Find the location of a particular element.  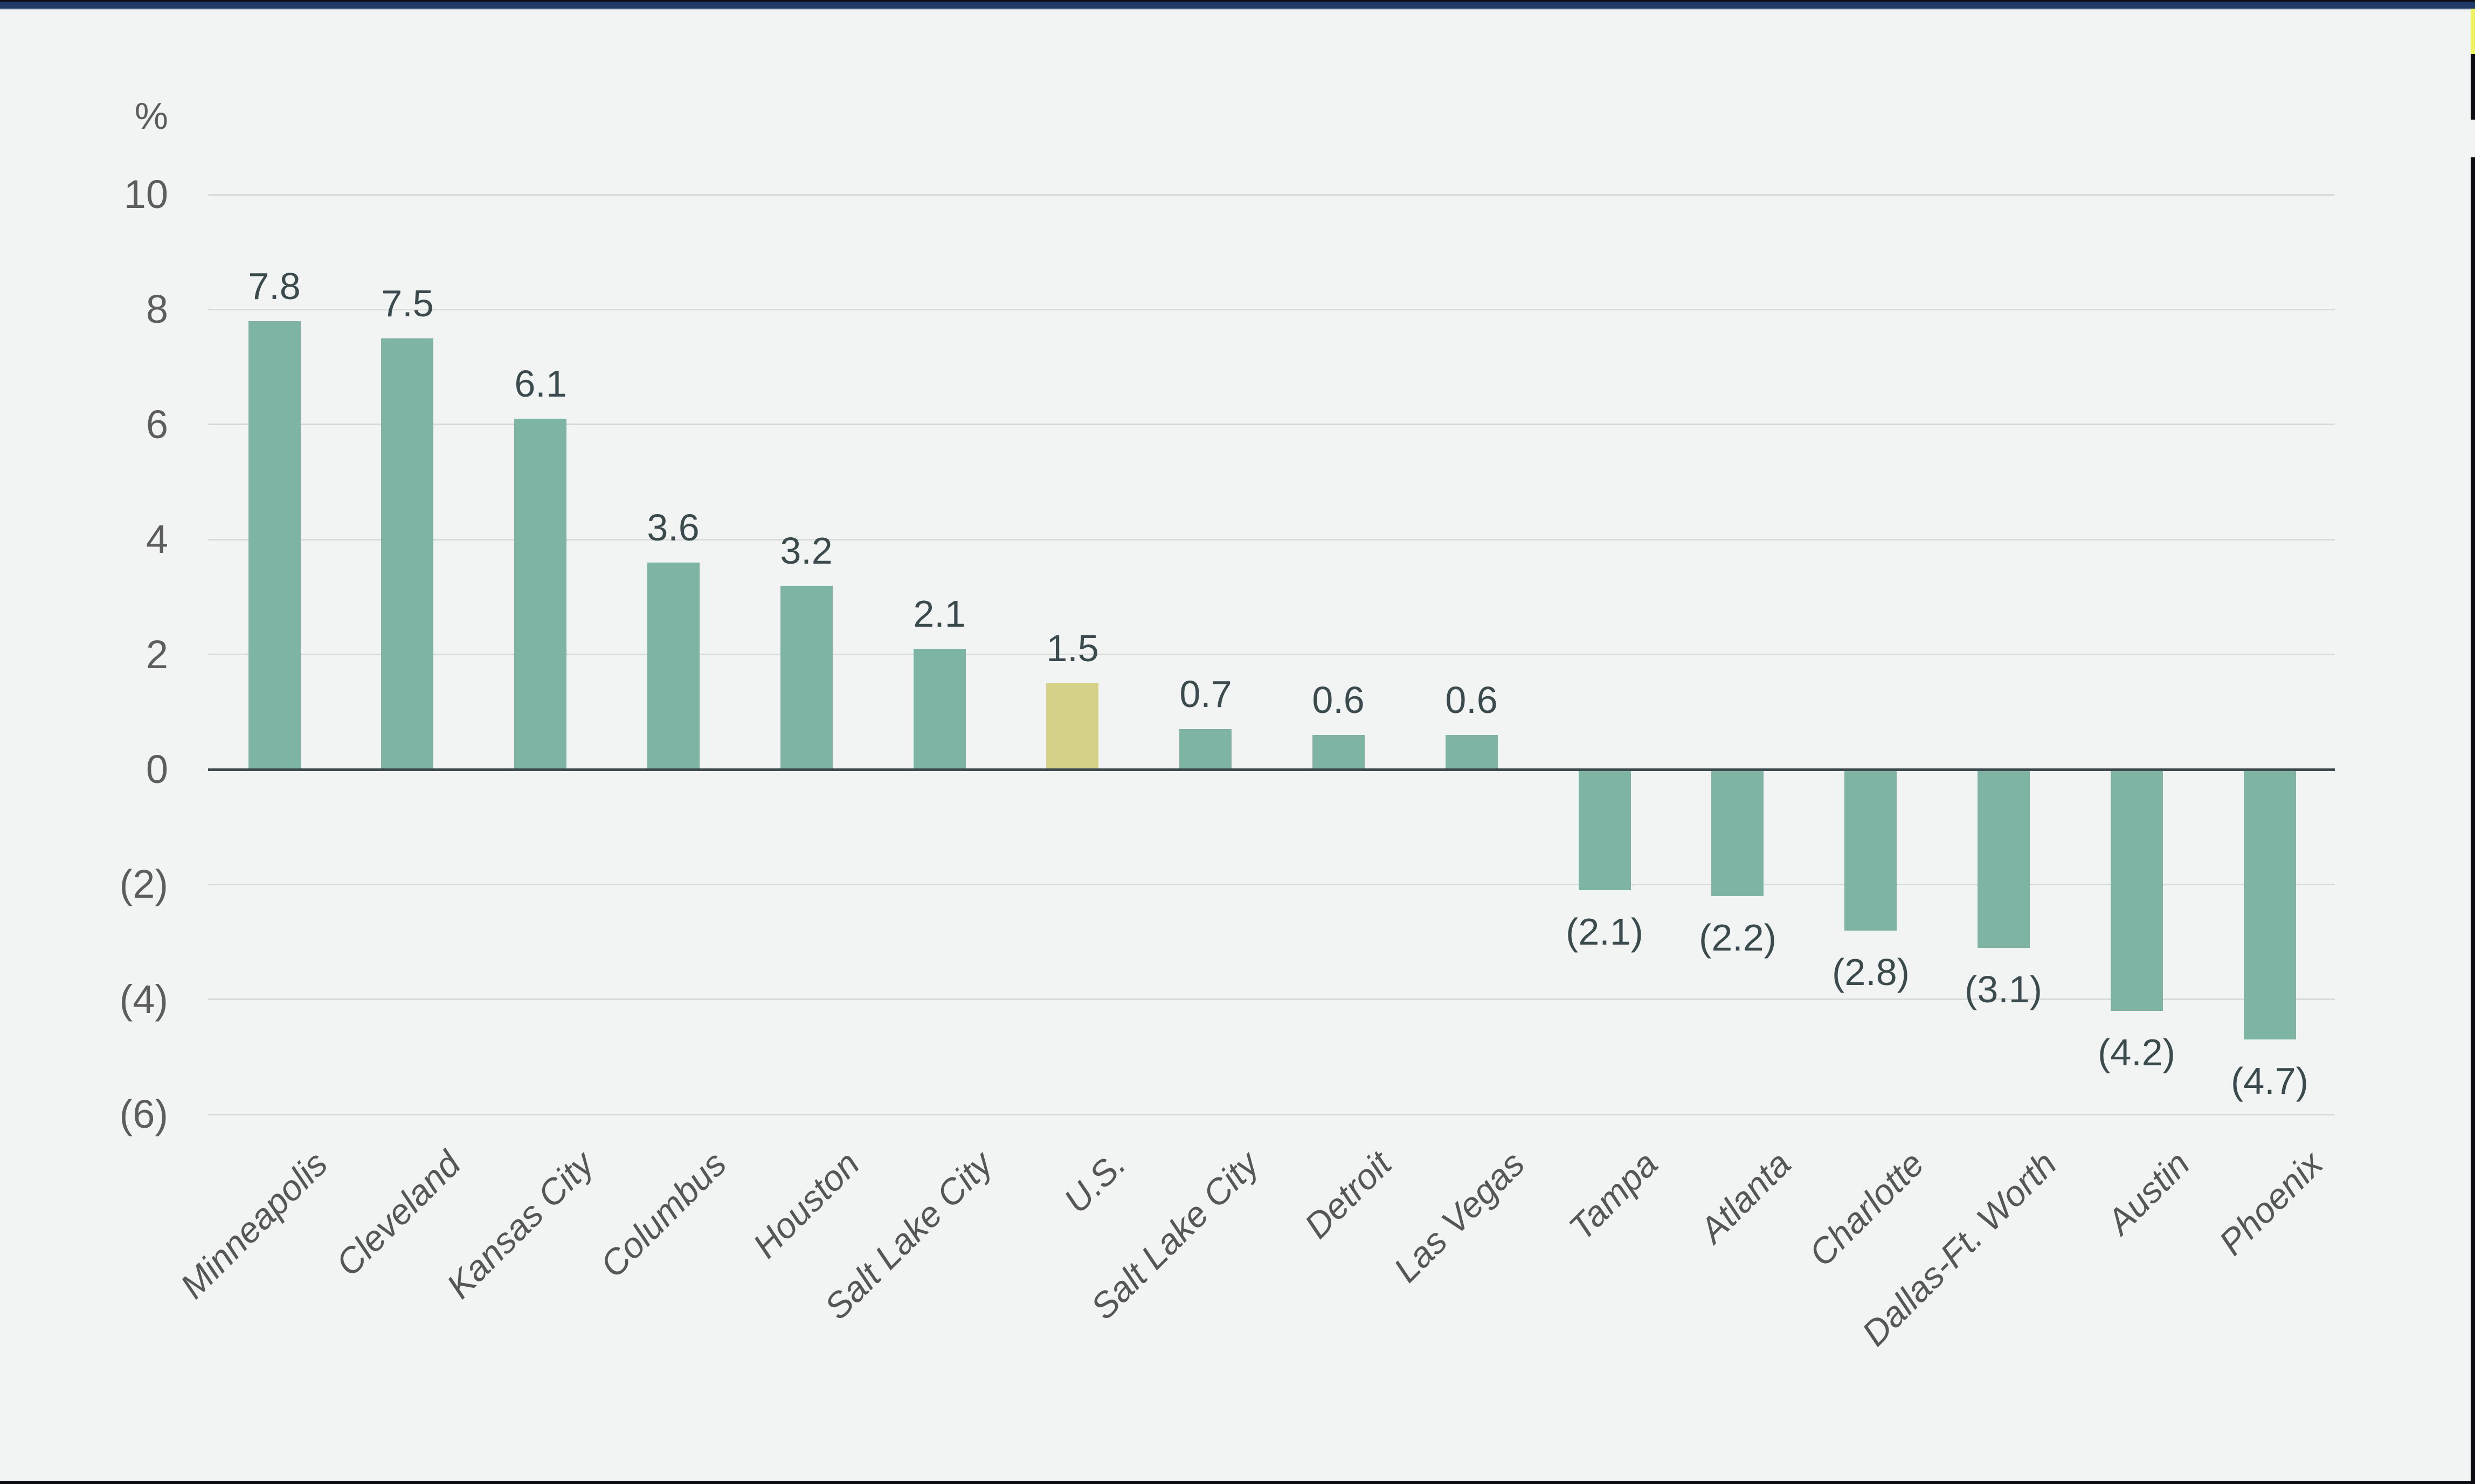

bar-value-label: (4.7) is located at coordinates (2270, 1081).